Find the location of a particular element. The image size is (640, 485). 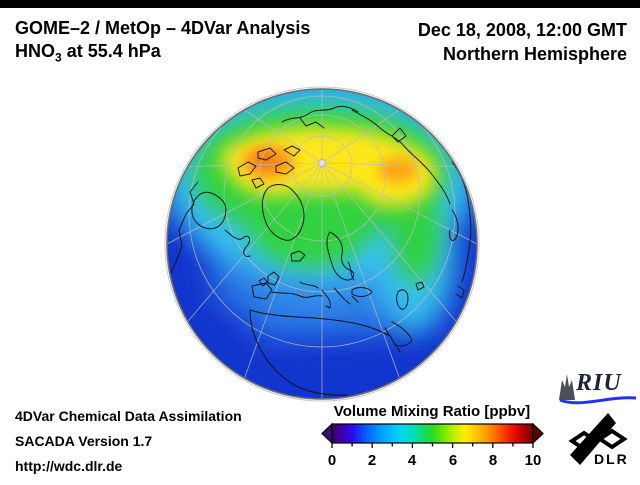

species-label: HNO is located at coordinates (35, 51).